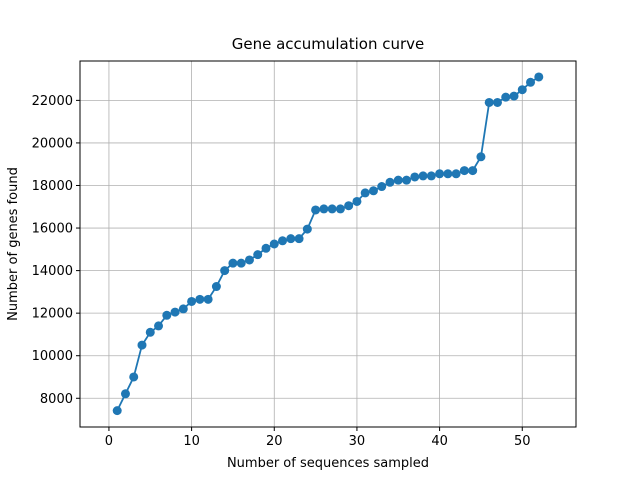  I want to click on x-tick-label: 40, so click(439, 441).